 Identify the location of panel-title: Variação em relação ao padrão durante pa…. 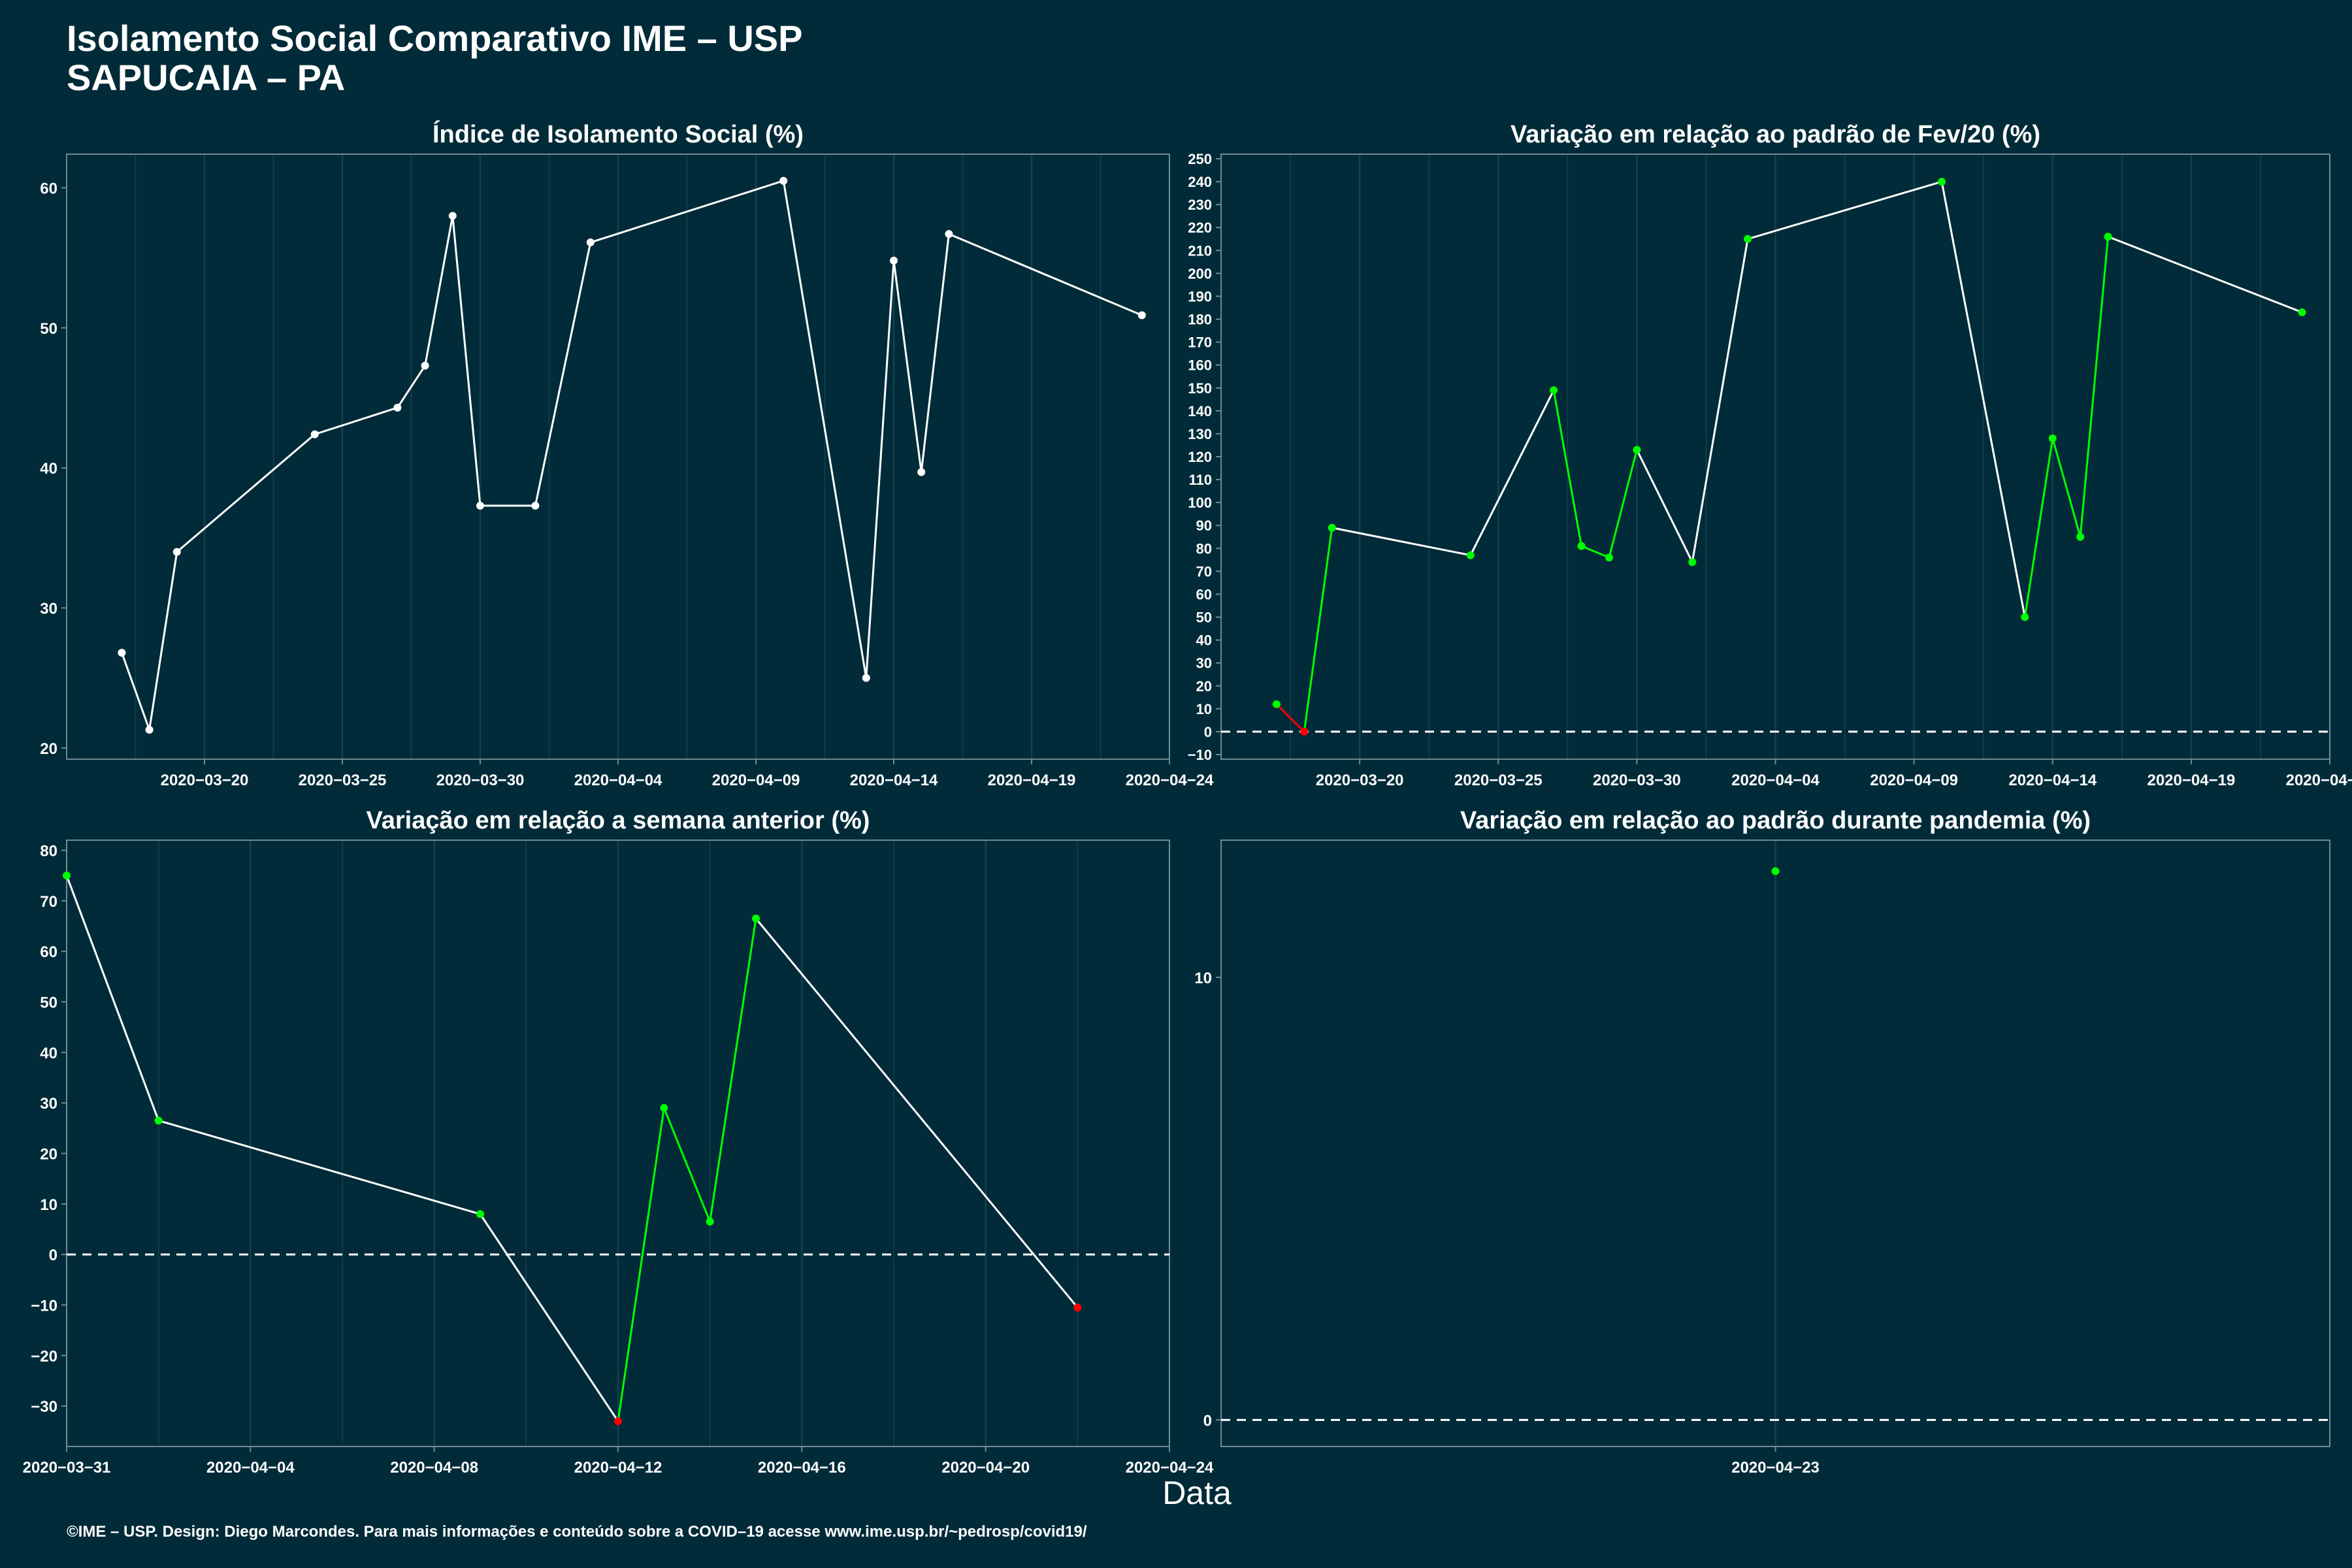
(1775, 820).